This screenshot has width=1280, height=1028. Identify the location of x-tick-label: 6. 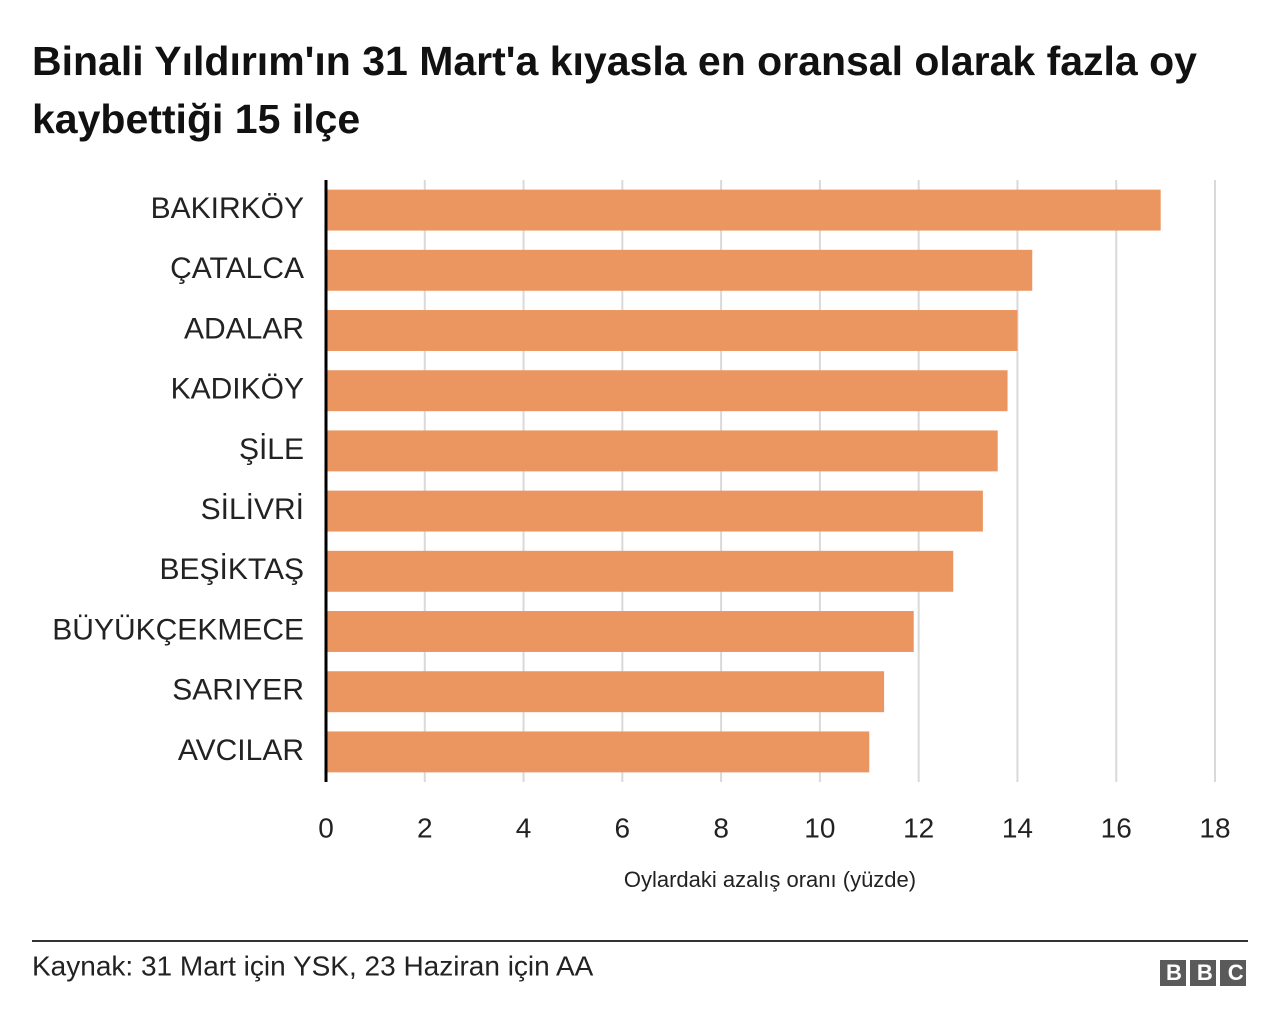
(623, 827).